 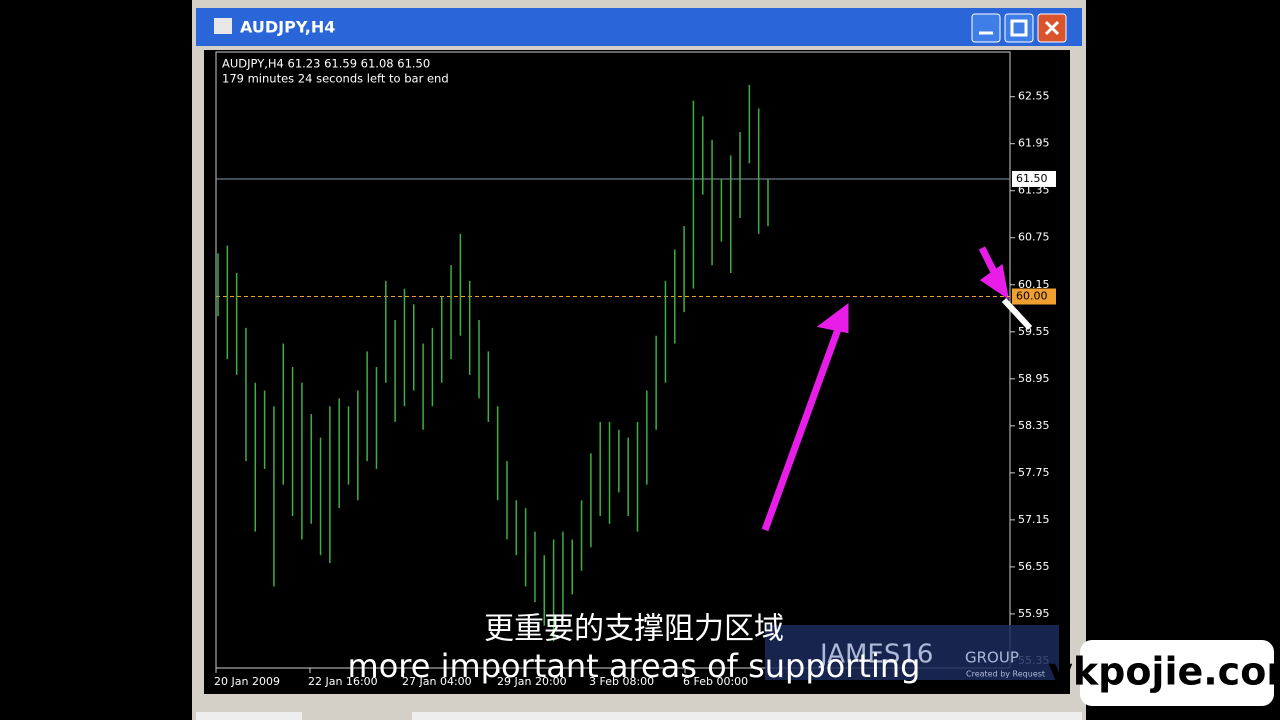 I want to click on maximize-button, so click(x=1019, y=28).